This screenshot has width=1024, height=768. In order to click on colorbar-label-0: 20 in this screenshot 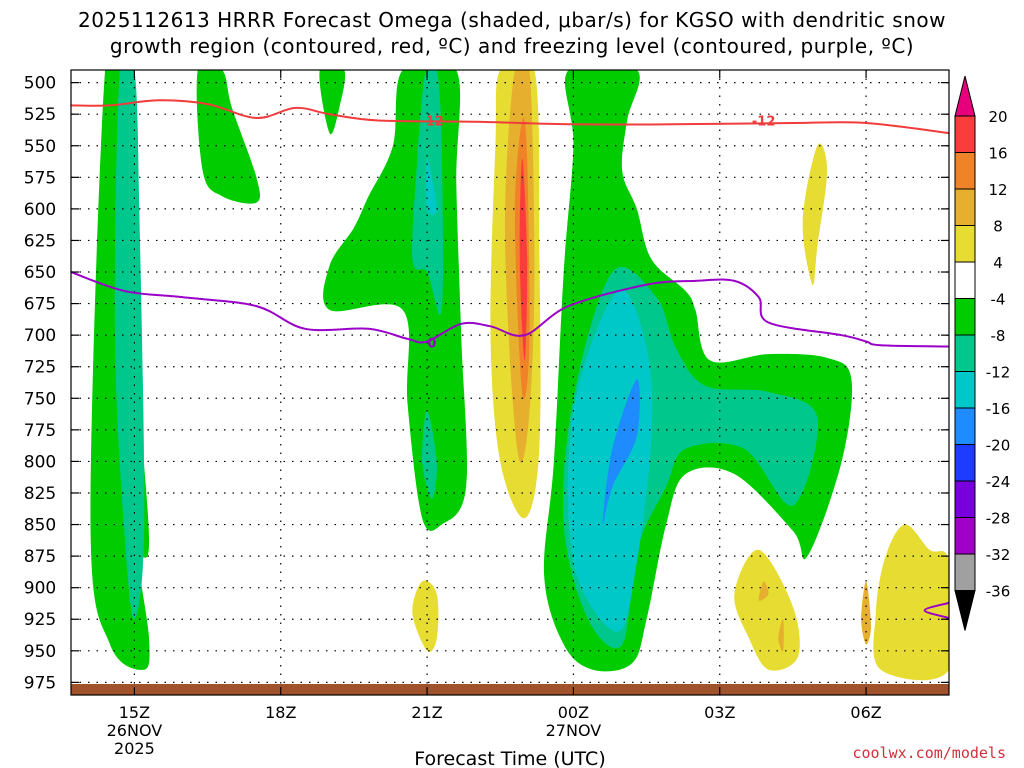, I will do `click(997, 117)`.